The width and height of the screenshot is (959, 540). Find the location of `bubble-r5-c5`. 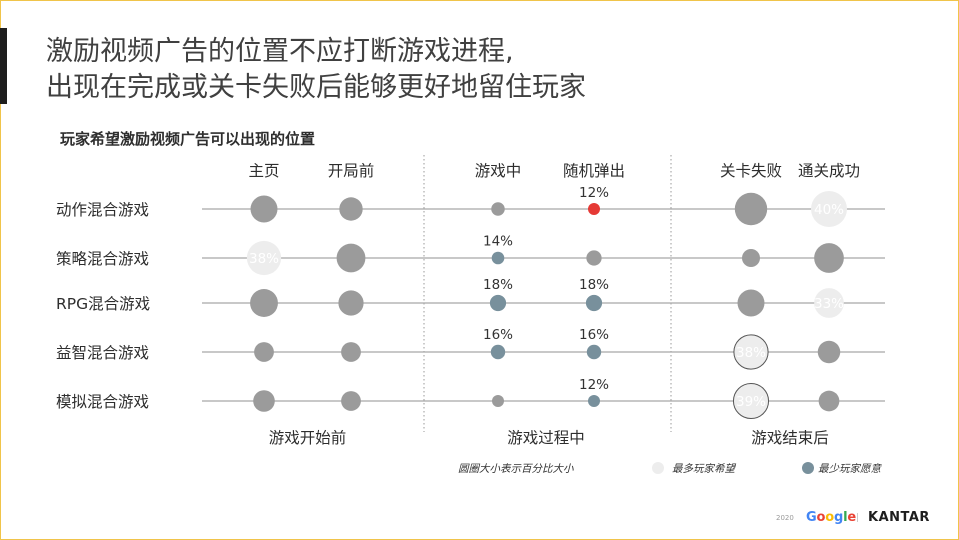

bubble-r5-c5 is located at coordinates (751, 401).